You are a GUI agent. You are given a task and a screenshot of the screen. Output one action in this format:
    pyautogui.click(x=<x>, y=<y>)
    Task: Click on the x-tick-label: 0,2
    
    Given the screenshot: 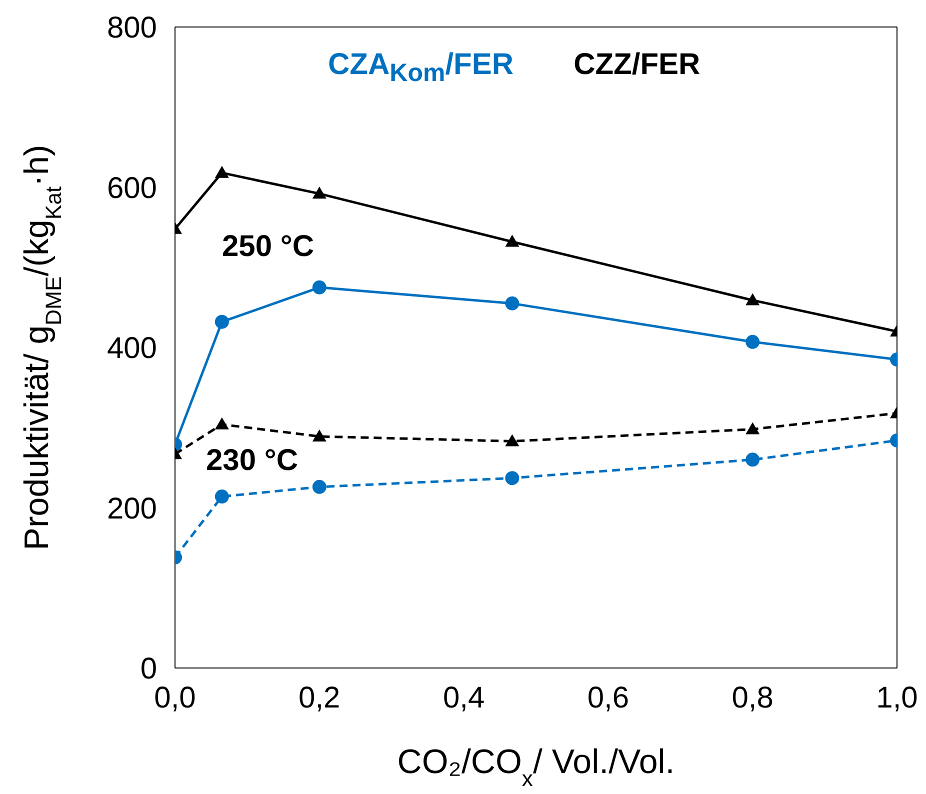 What is the action you would take?
    pyautogui.click(x=319, y=697)
    